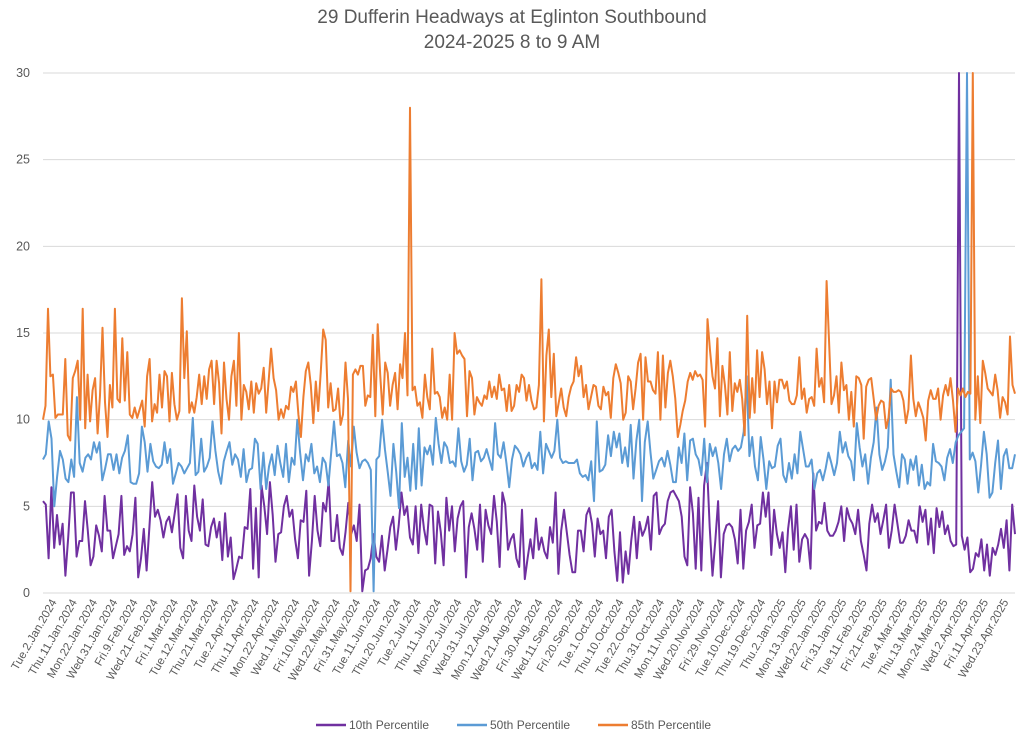  What do you see at coordinates (23, 420) in the screenshot?
I see `y-tick-label: 10` at bounding box center [23, 420].